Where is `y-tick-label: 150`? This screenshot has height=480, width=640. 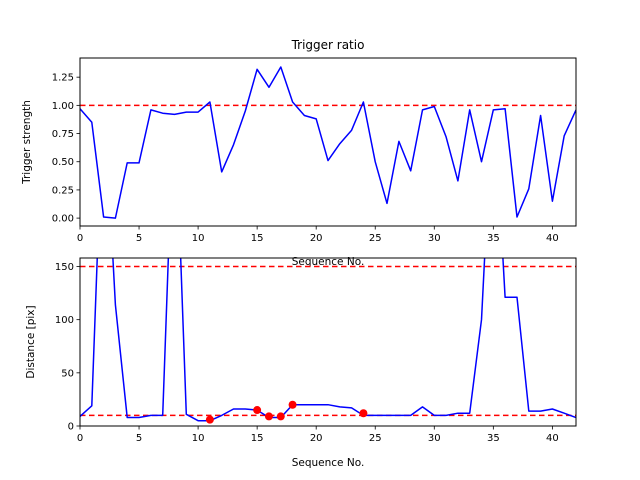
y-tick-label: 150 is located at coordinates (64, 267).